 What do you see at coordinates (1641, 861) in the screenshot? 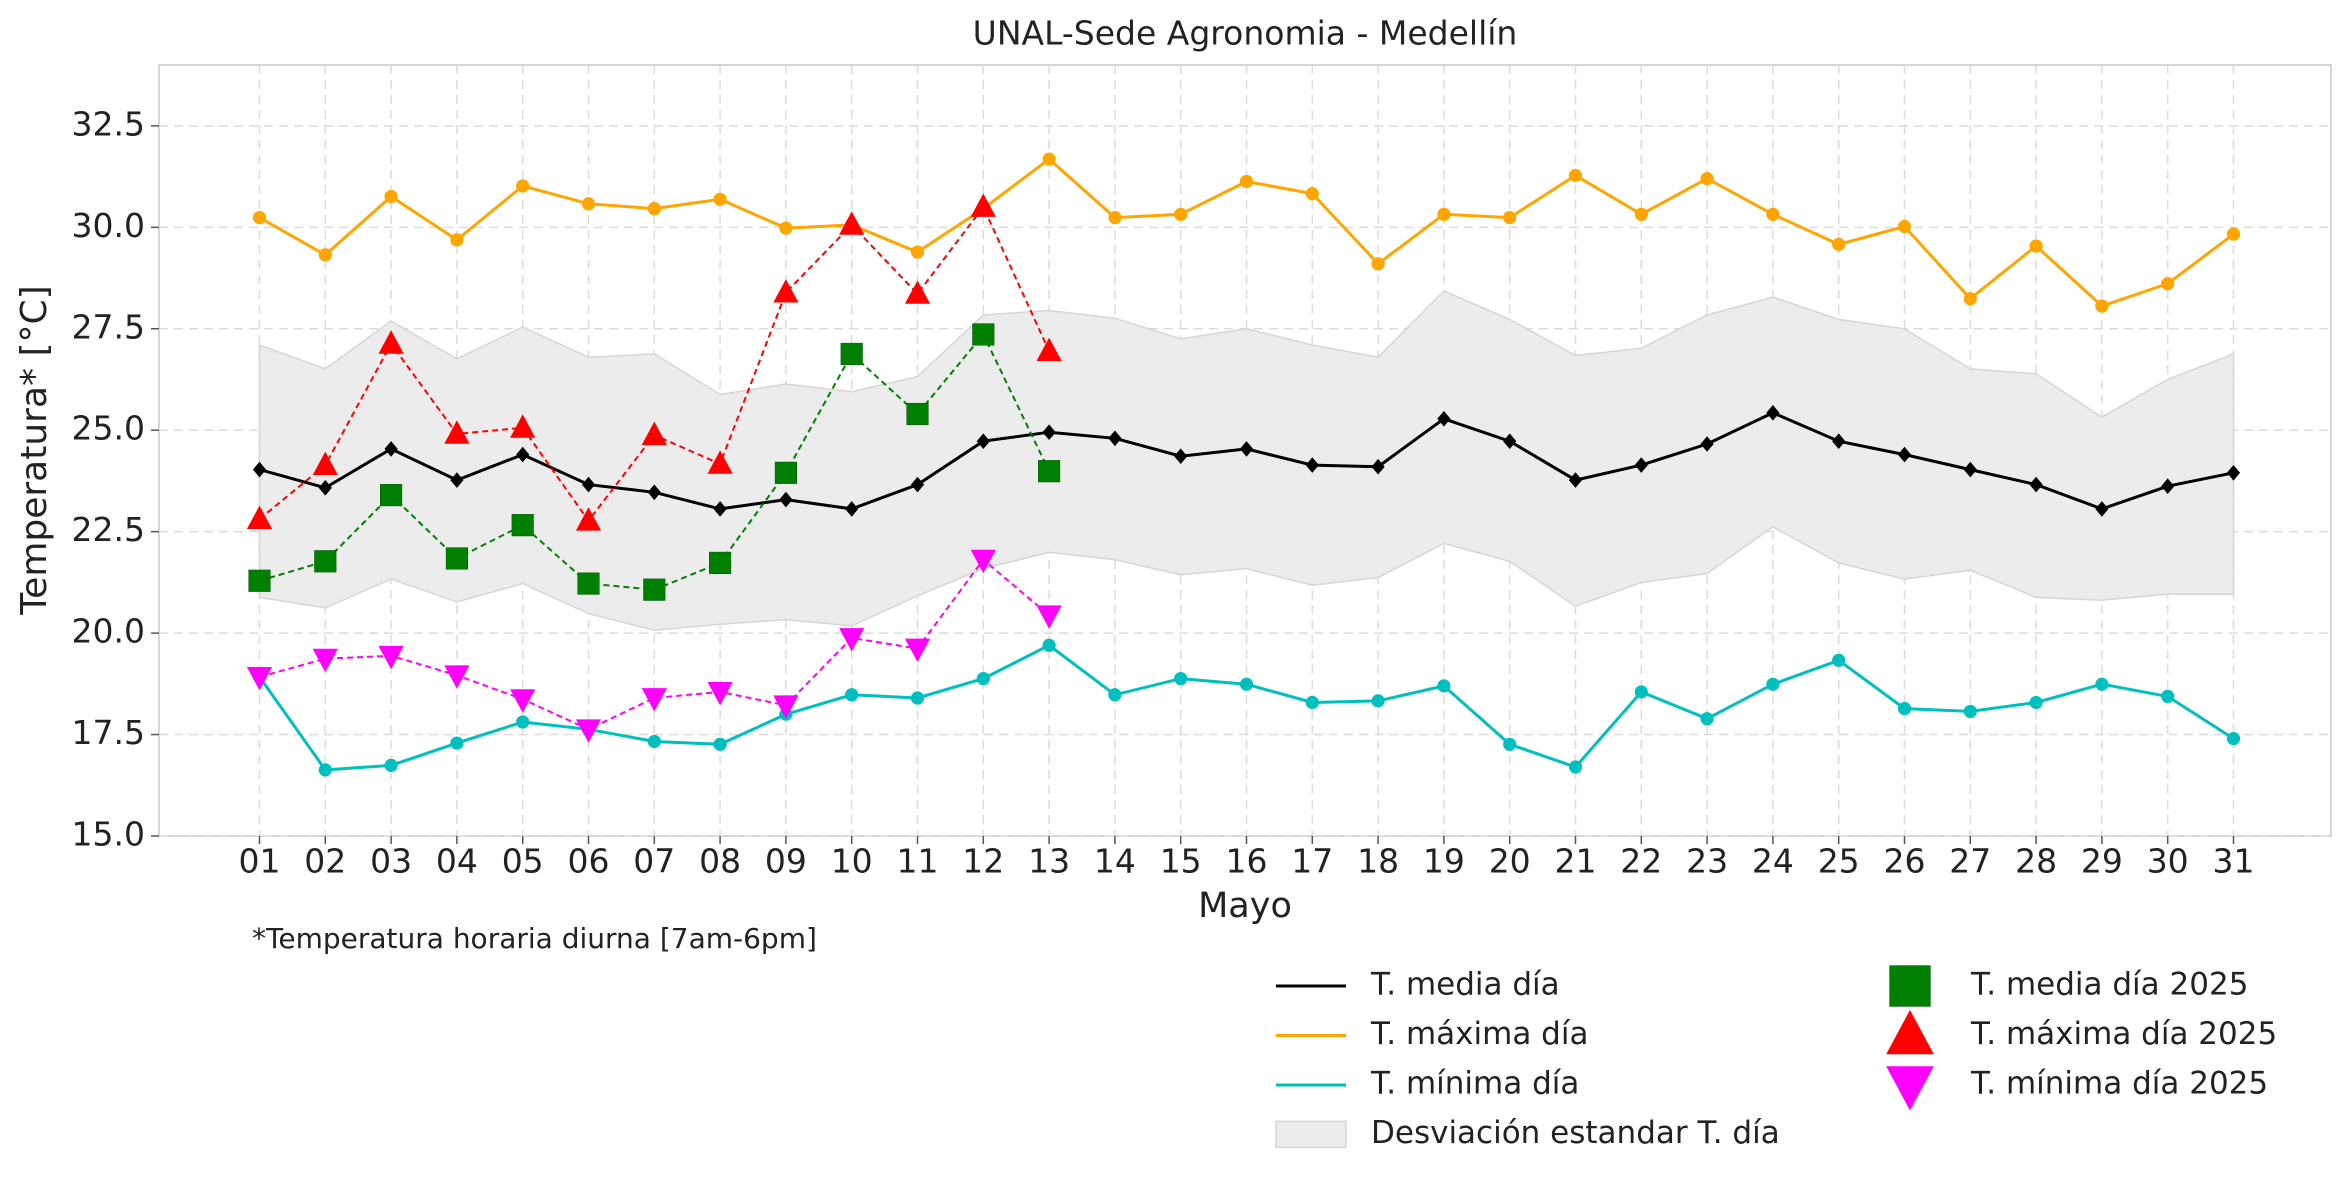
I see `x-tick-label: 22` at bounding box center [1641, 861].